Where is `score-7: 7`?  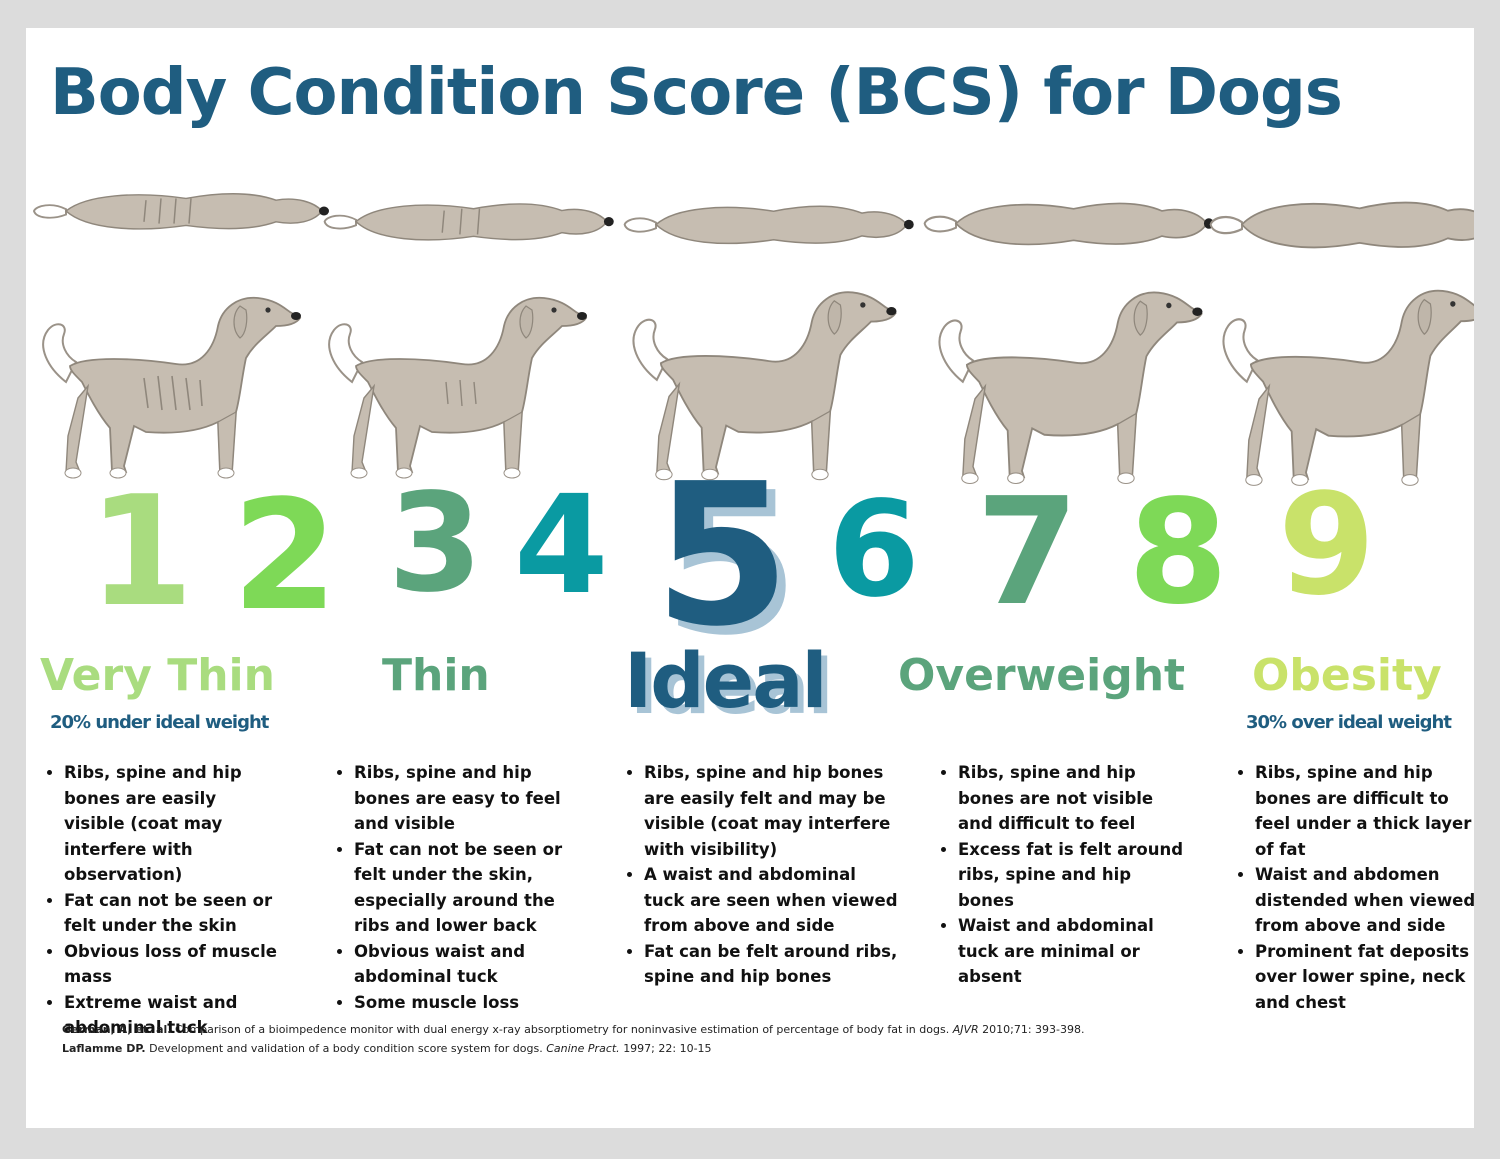 score-7: 7 is located at coordinates (1027, 552).